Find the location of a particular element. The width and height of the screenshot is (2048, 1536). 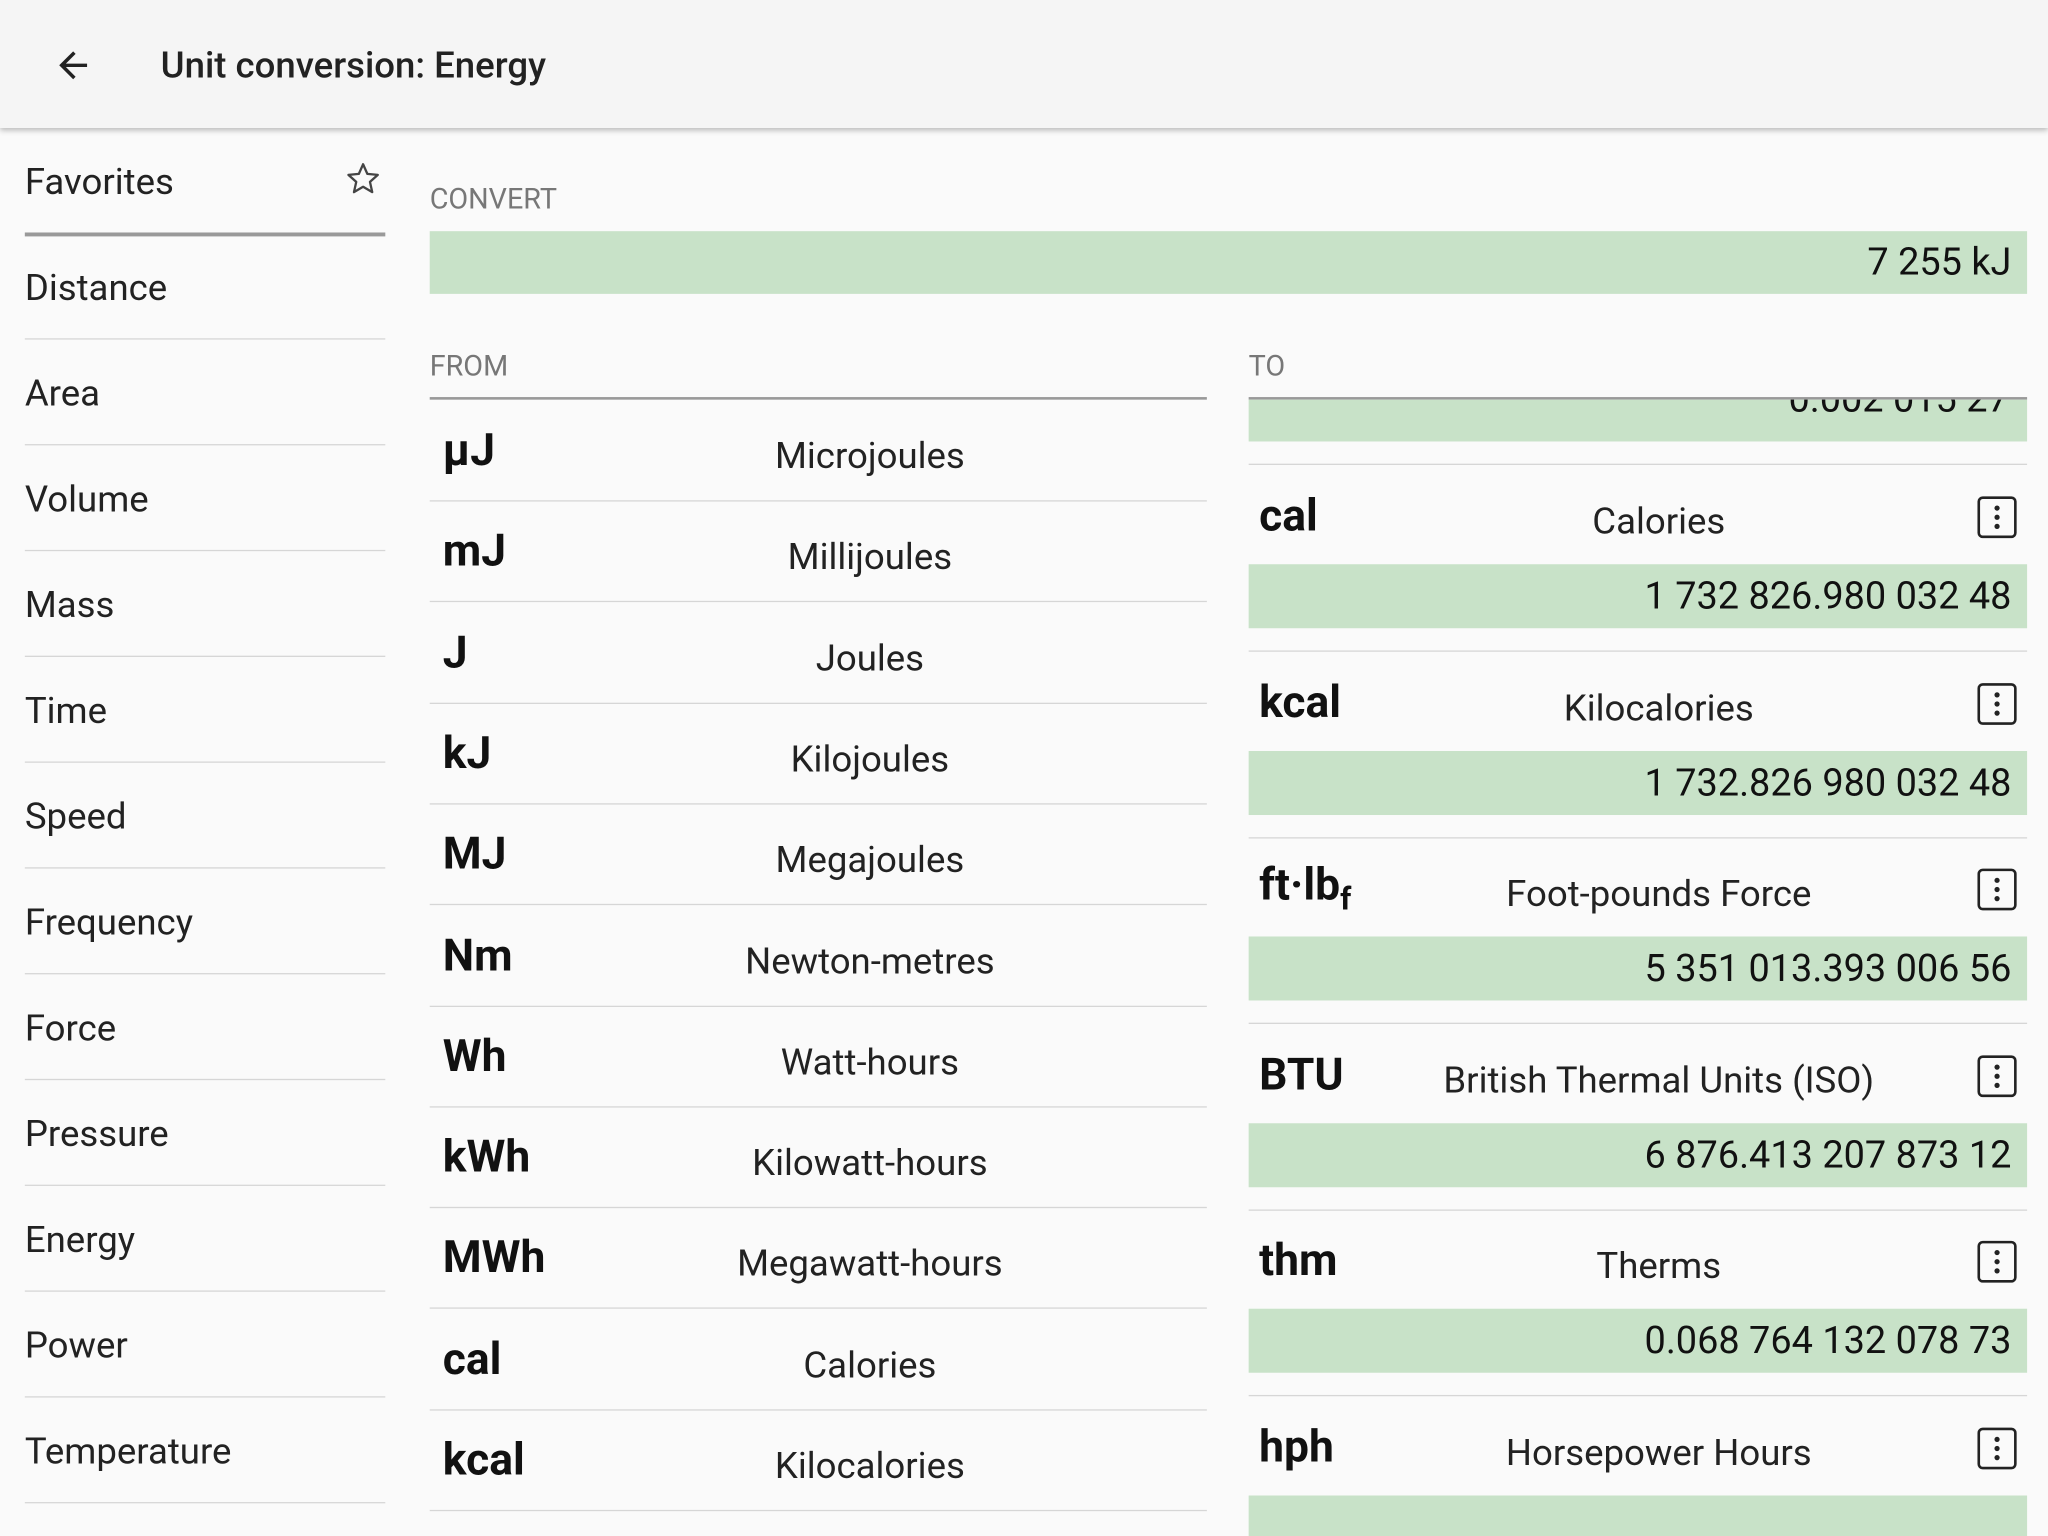

sidebar-item: Area is located at coordinates (62, 393).